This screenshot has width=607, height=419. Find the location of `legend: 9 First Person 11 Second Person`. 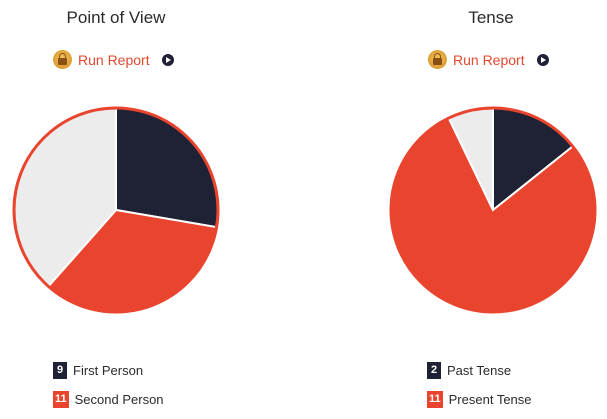

legend: 9 First Person 11 Second Person is located at coordinates (108, 390).